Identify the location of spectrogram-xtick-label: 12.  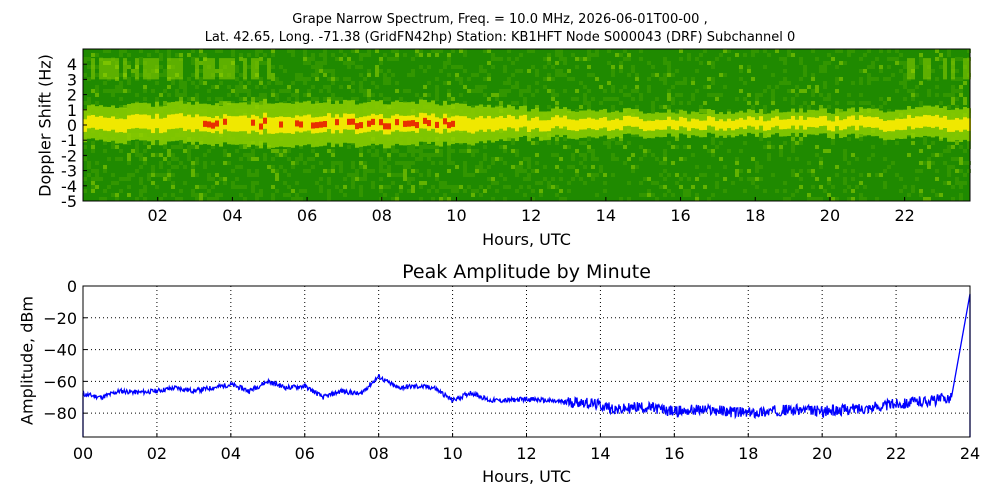
(531, 215).